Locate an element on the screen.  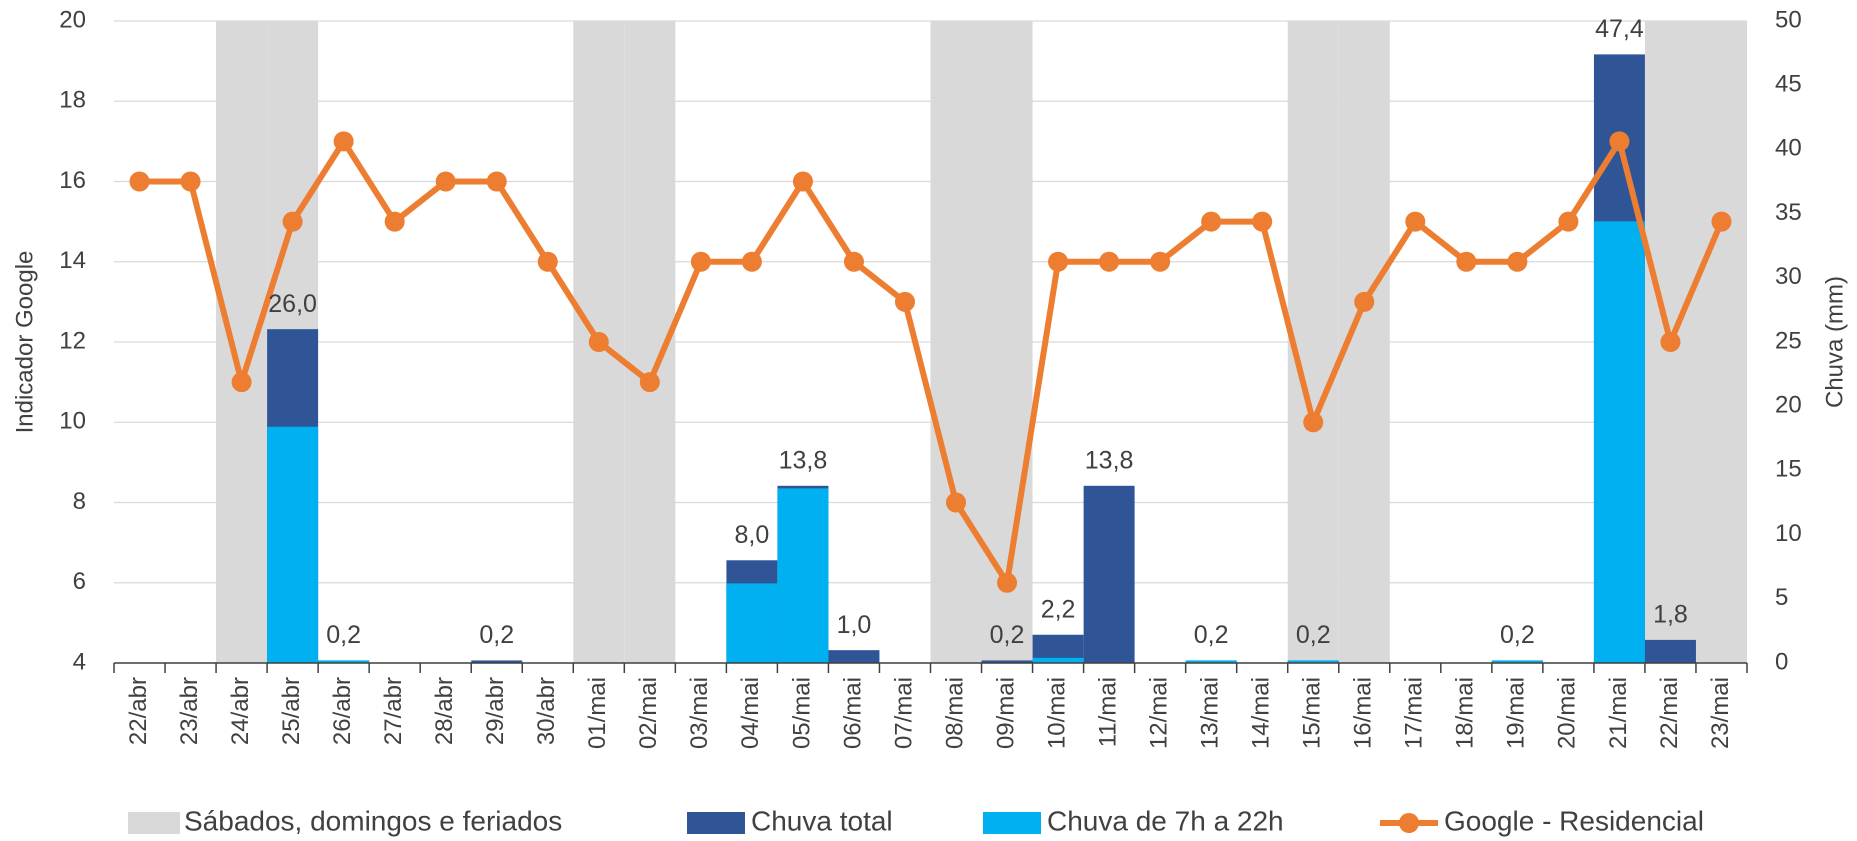
y-tick-label: 8 is located at coordinates (79, 501).